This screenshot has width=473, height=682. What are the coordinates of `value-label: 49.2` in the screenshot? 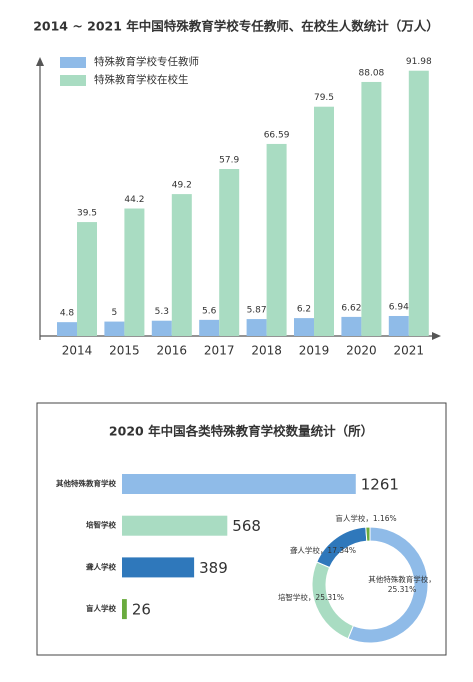 It's located at (182, 186).